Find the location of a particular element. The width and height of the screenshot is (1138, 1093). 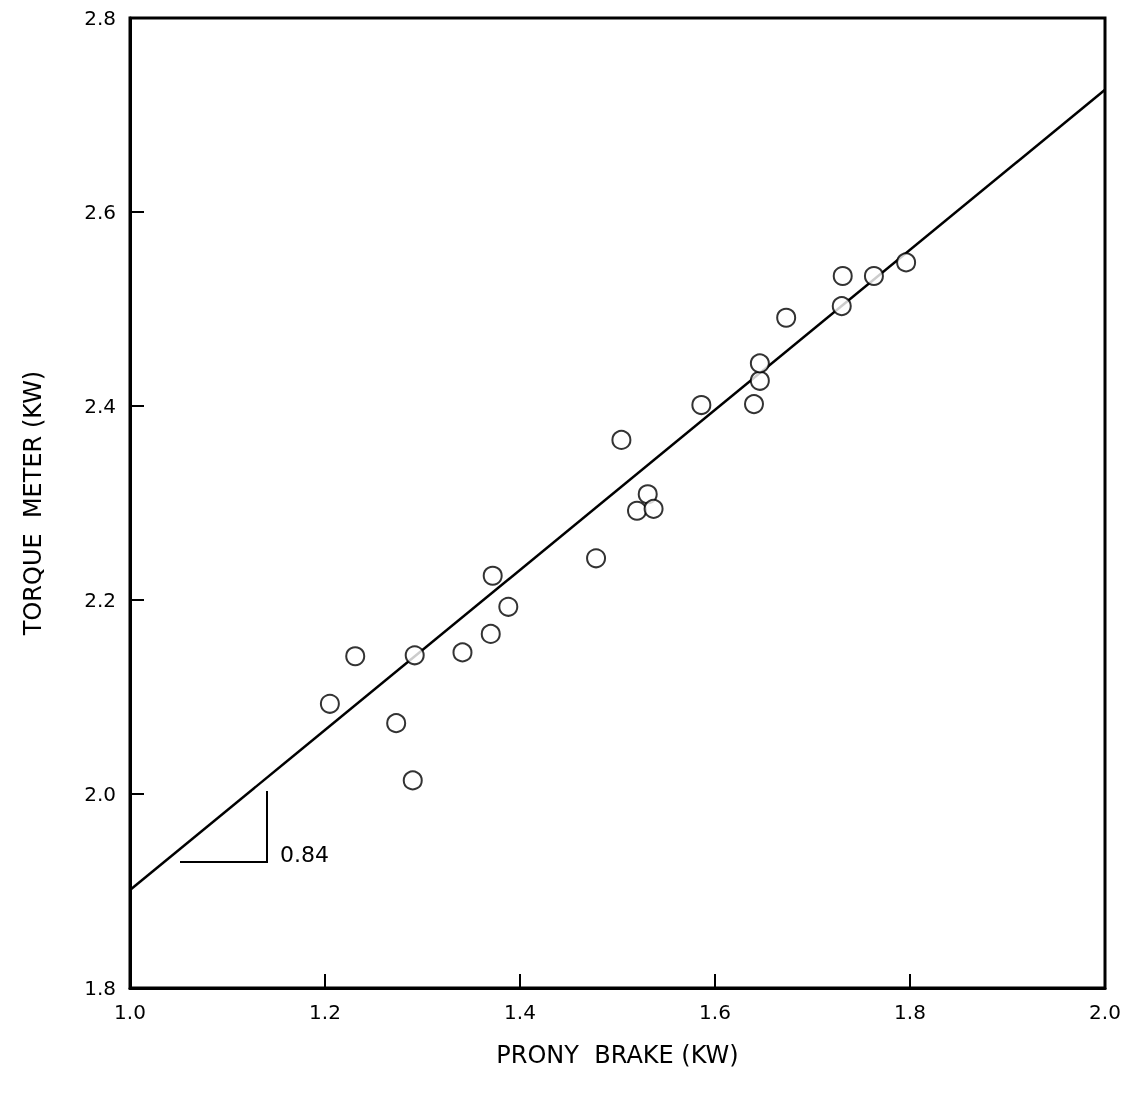

y-tick-label: 2.8 is located at coordinates (100, 18).